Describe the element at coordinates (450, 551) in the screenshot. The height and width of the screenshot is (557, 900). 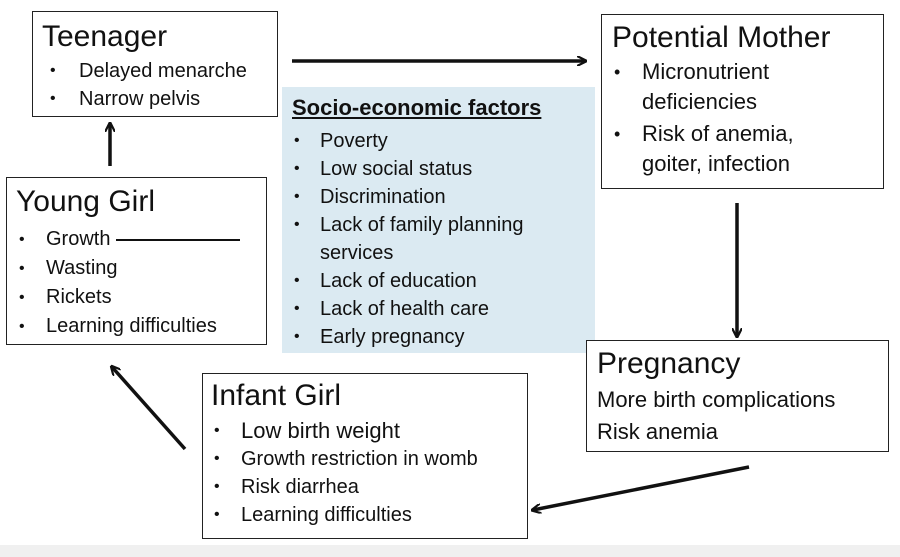
I see `bottom-bar` at that location.